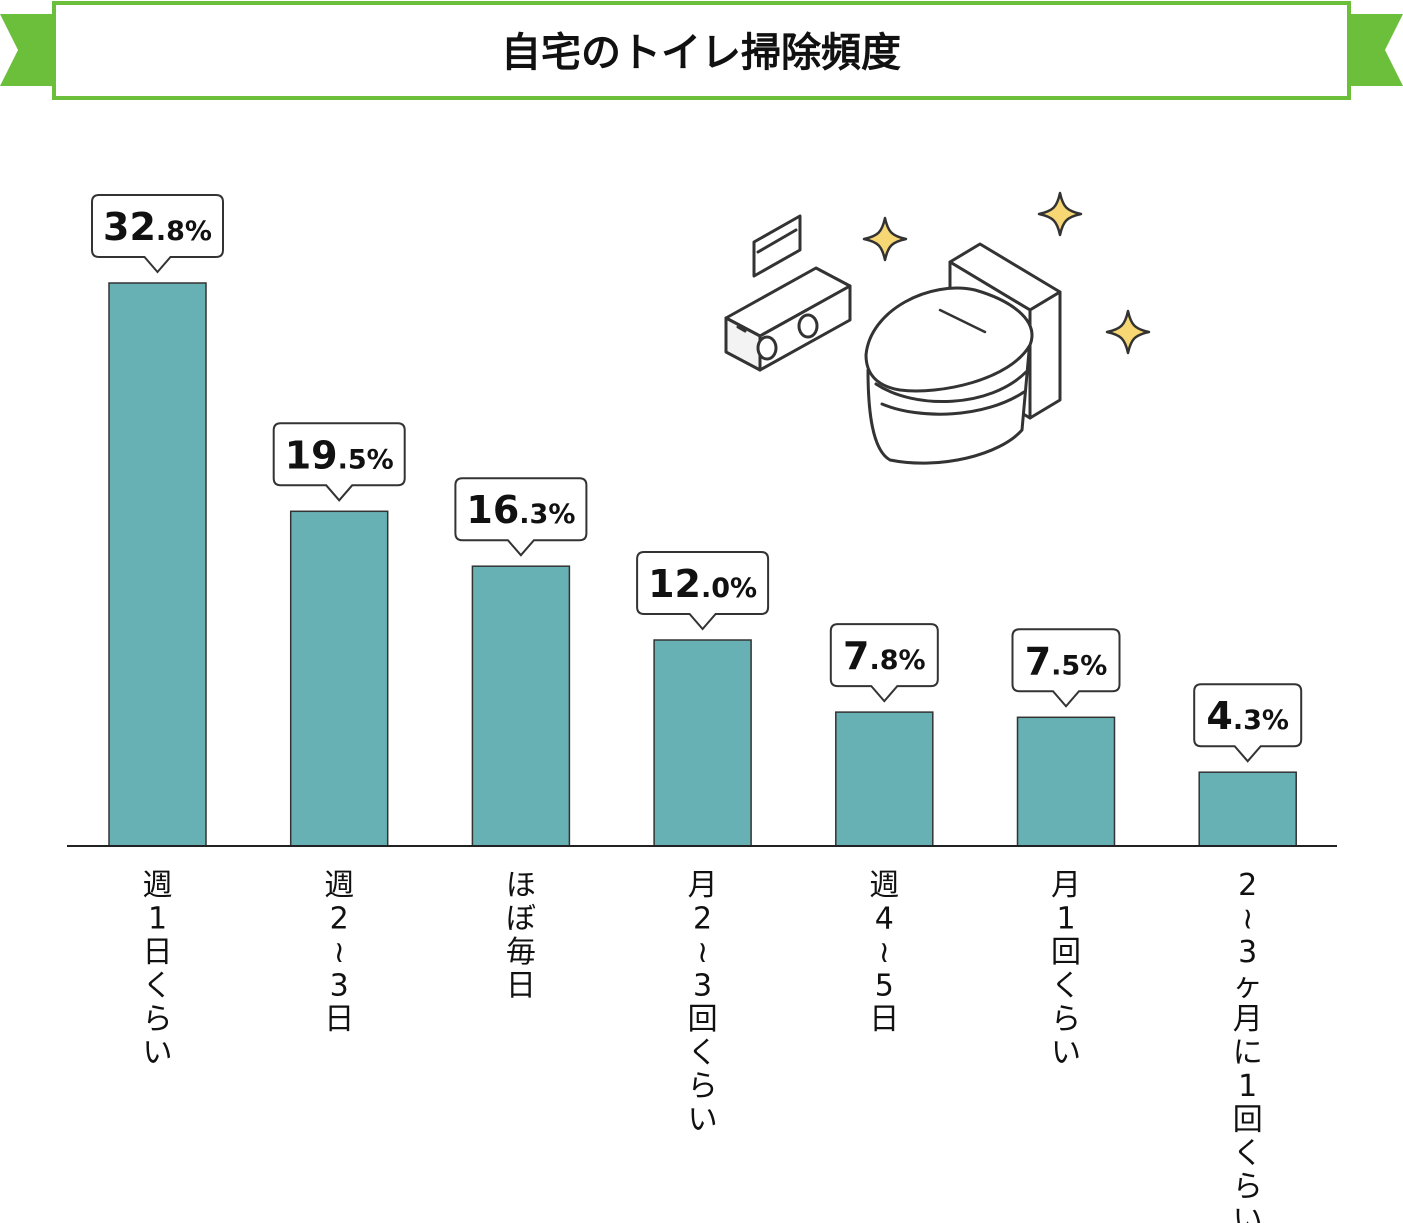 This screenshot has height=1223, width=1403. I want to click on value-label: 12.0%, so click(702, 584).